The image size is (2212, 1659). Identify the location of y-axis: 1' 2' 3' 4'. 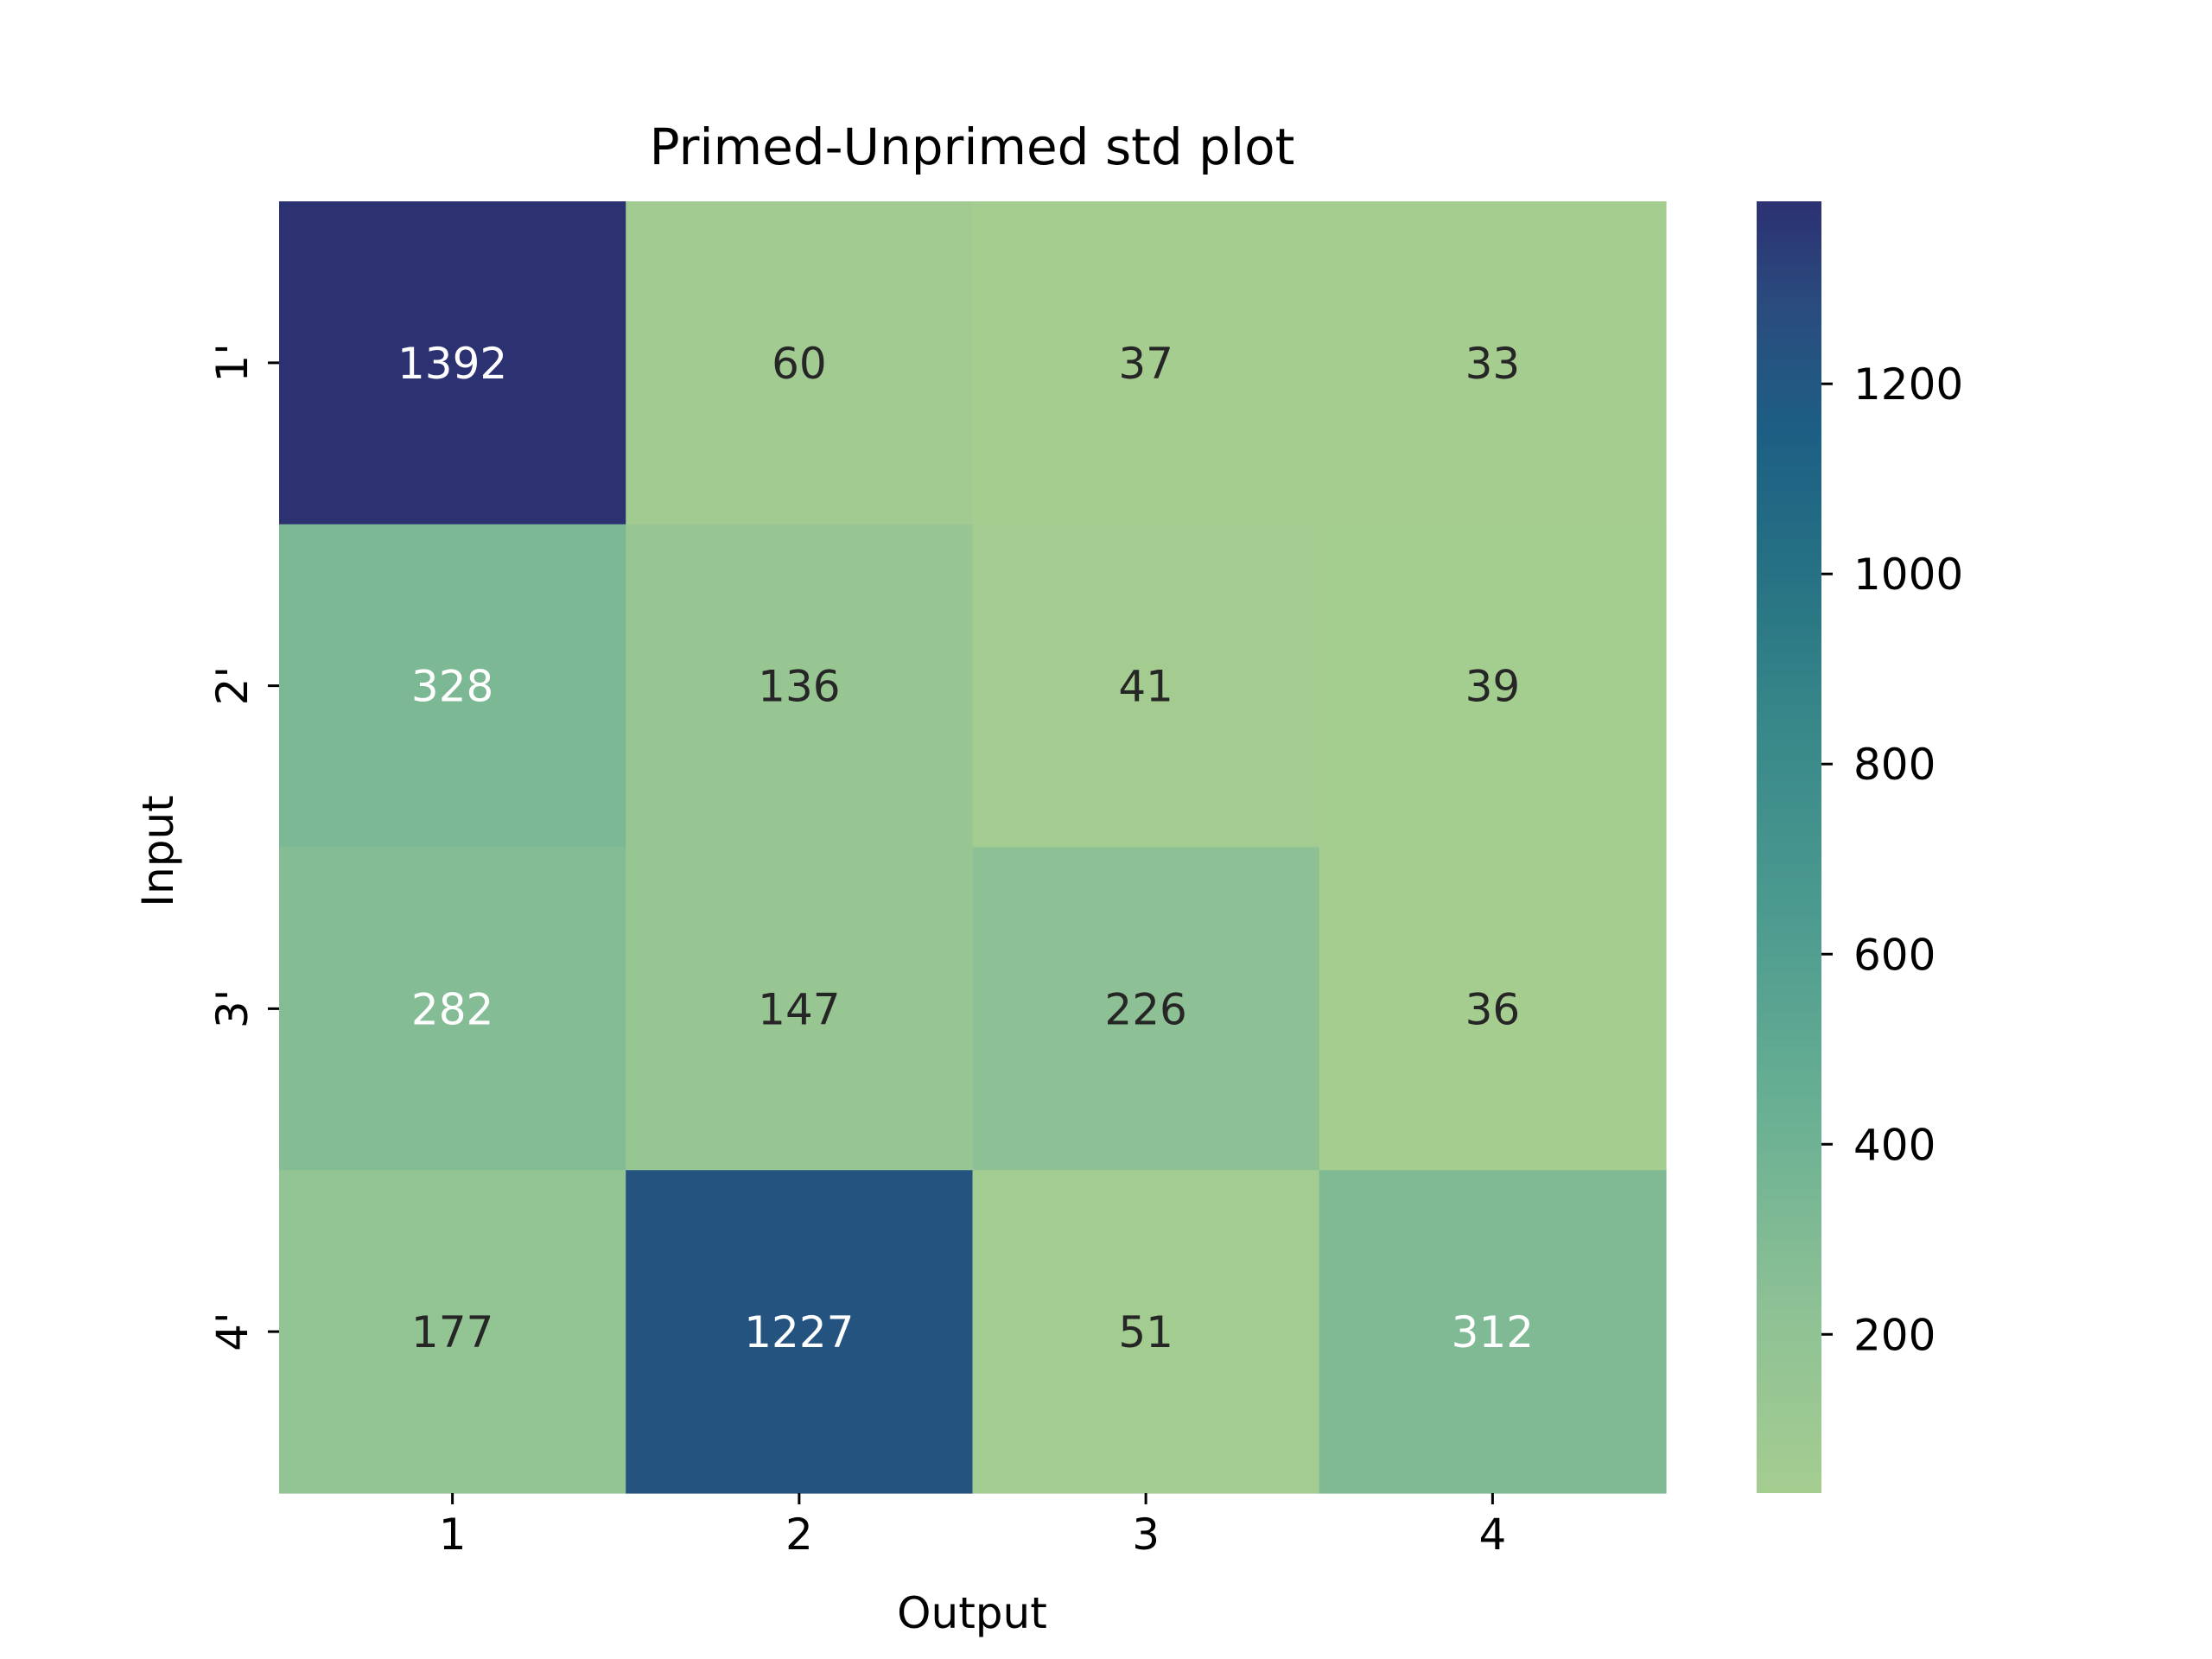
(243, 847).